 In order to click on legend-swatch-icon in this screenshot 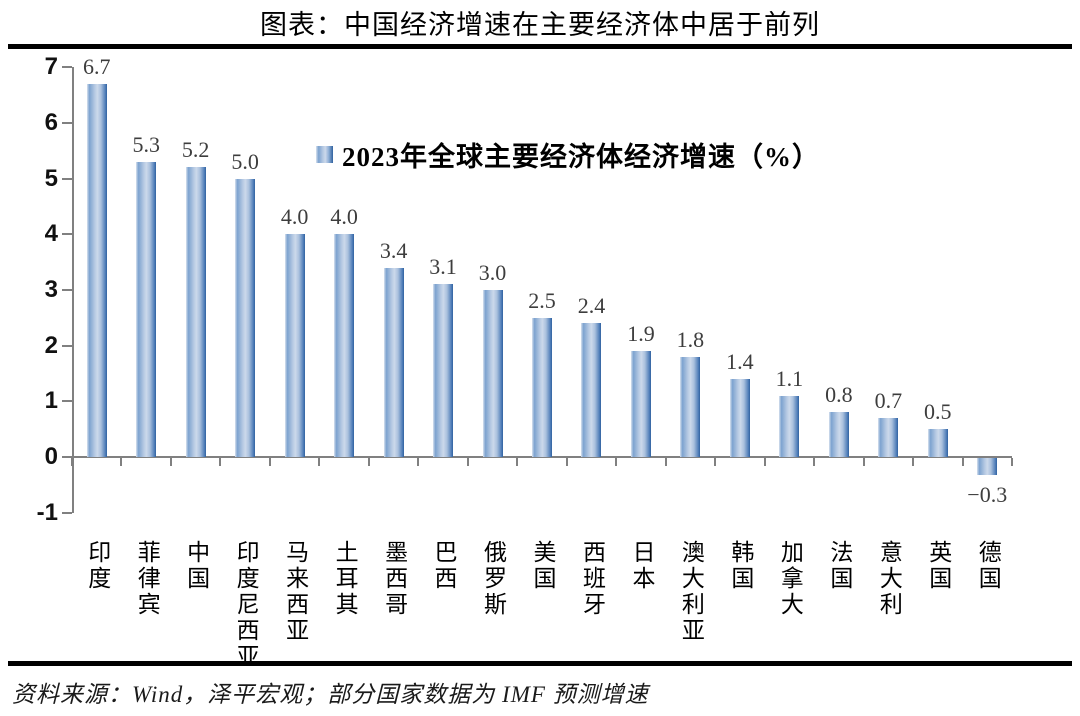, I will do `click(324, 154)`.